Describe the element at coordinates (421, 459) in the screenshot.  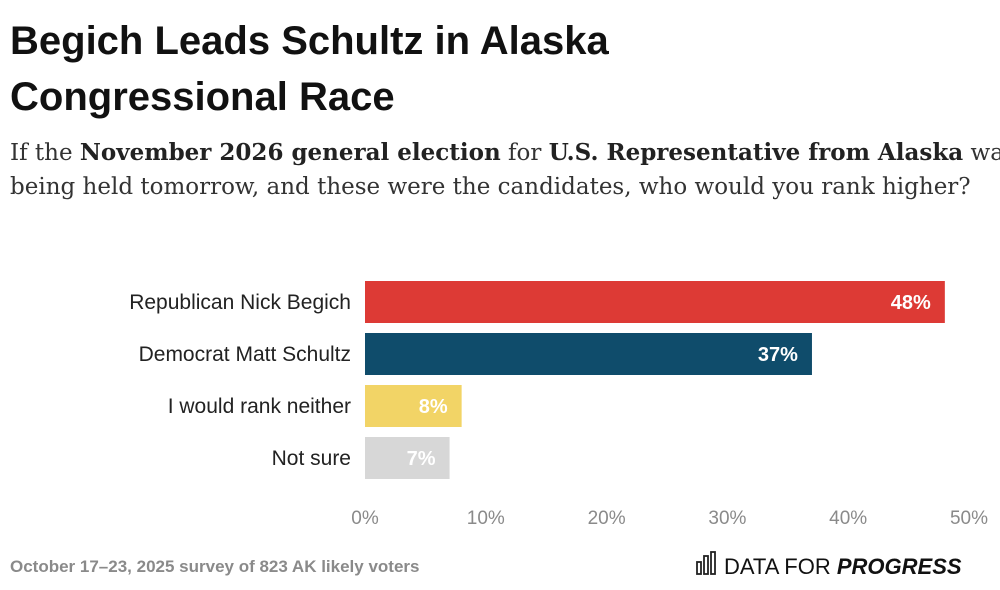
I see `value-label: 7%` at that location.